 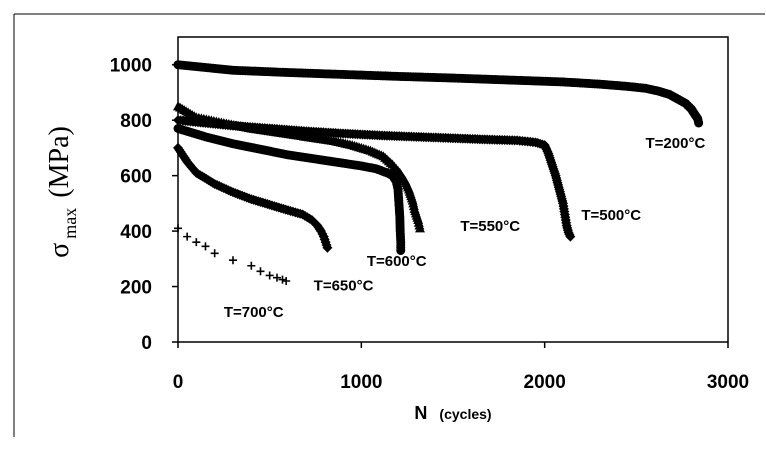 I want to click on y-tick-label: 200, so click(x=136, y=288).